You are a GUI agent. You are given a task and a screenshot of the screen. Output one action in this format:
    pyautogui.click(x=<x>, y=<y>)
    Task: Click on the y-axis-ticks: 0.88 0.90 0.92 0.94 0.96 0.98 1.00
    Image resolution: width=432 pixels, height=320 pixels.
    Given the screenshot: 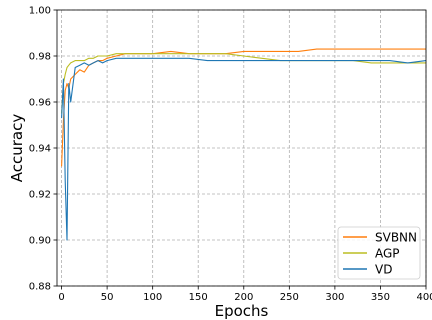 What is the action you would take?
    pyautogui.click(x=43, y=149)
    